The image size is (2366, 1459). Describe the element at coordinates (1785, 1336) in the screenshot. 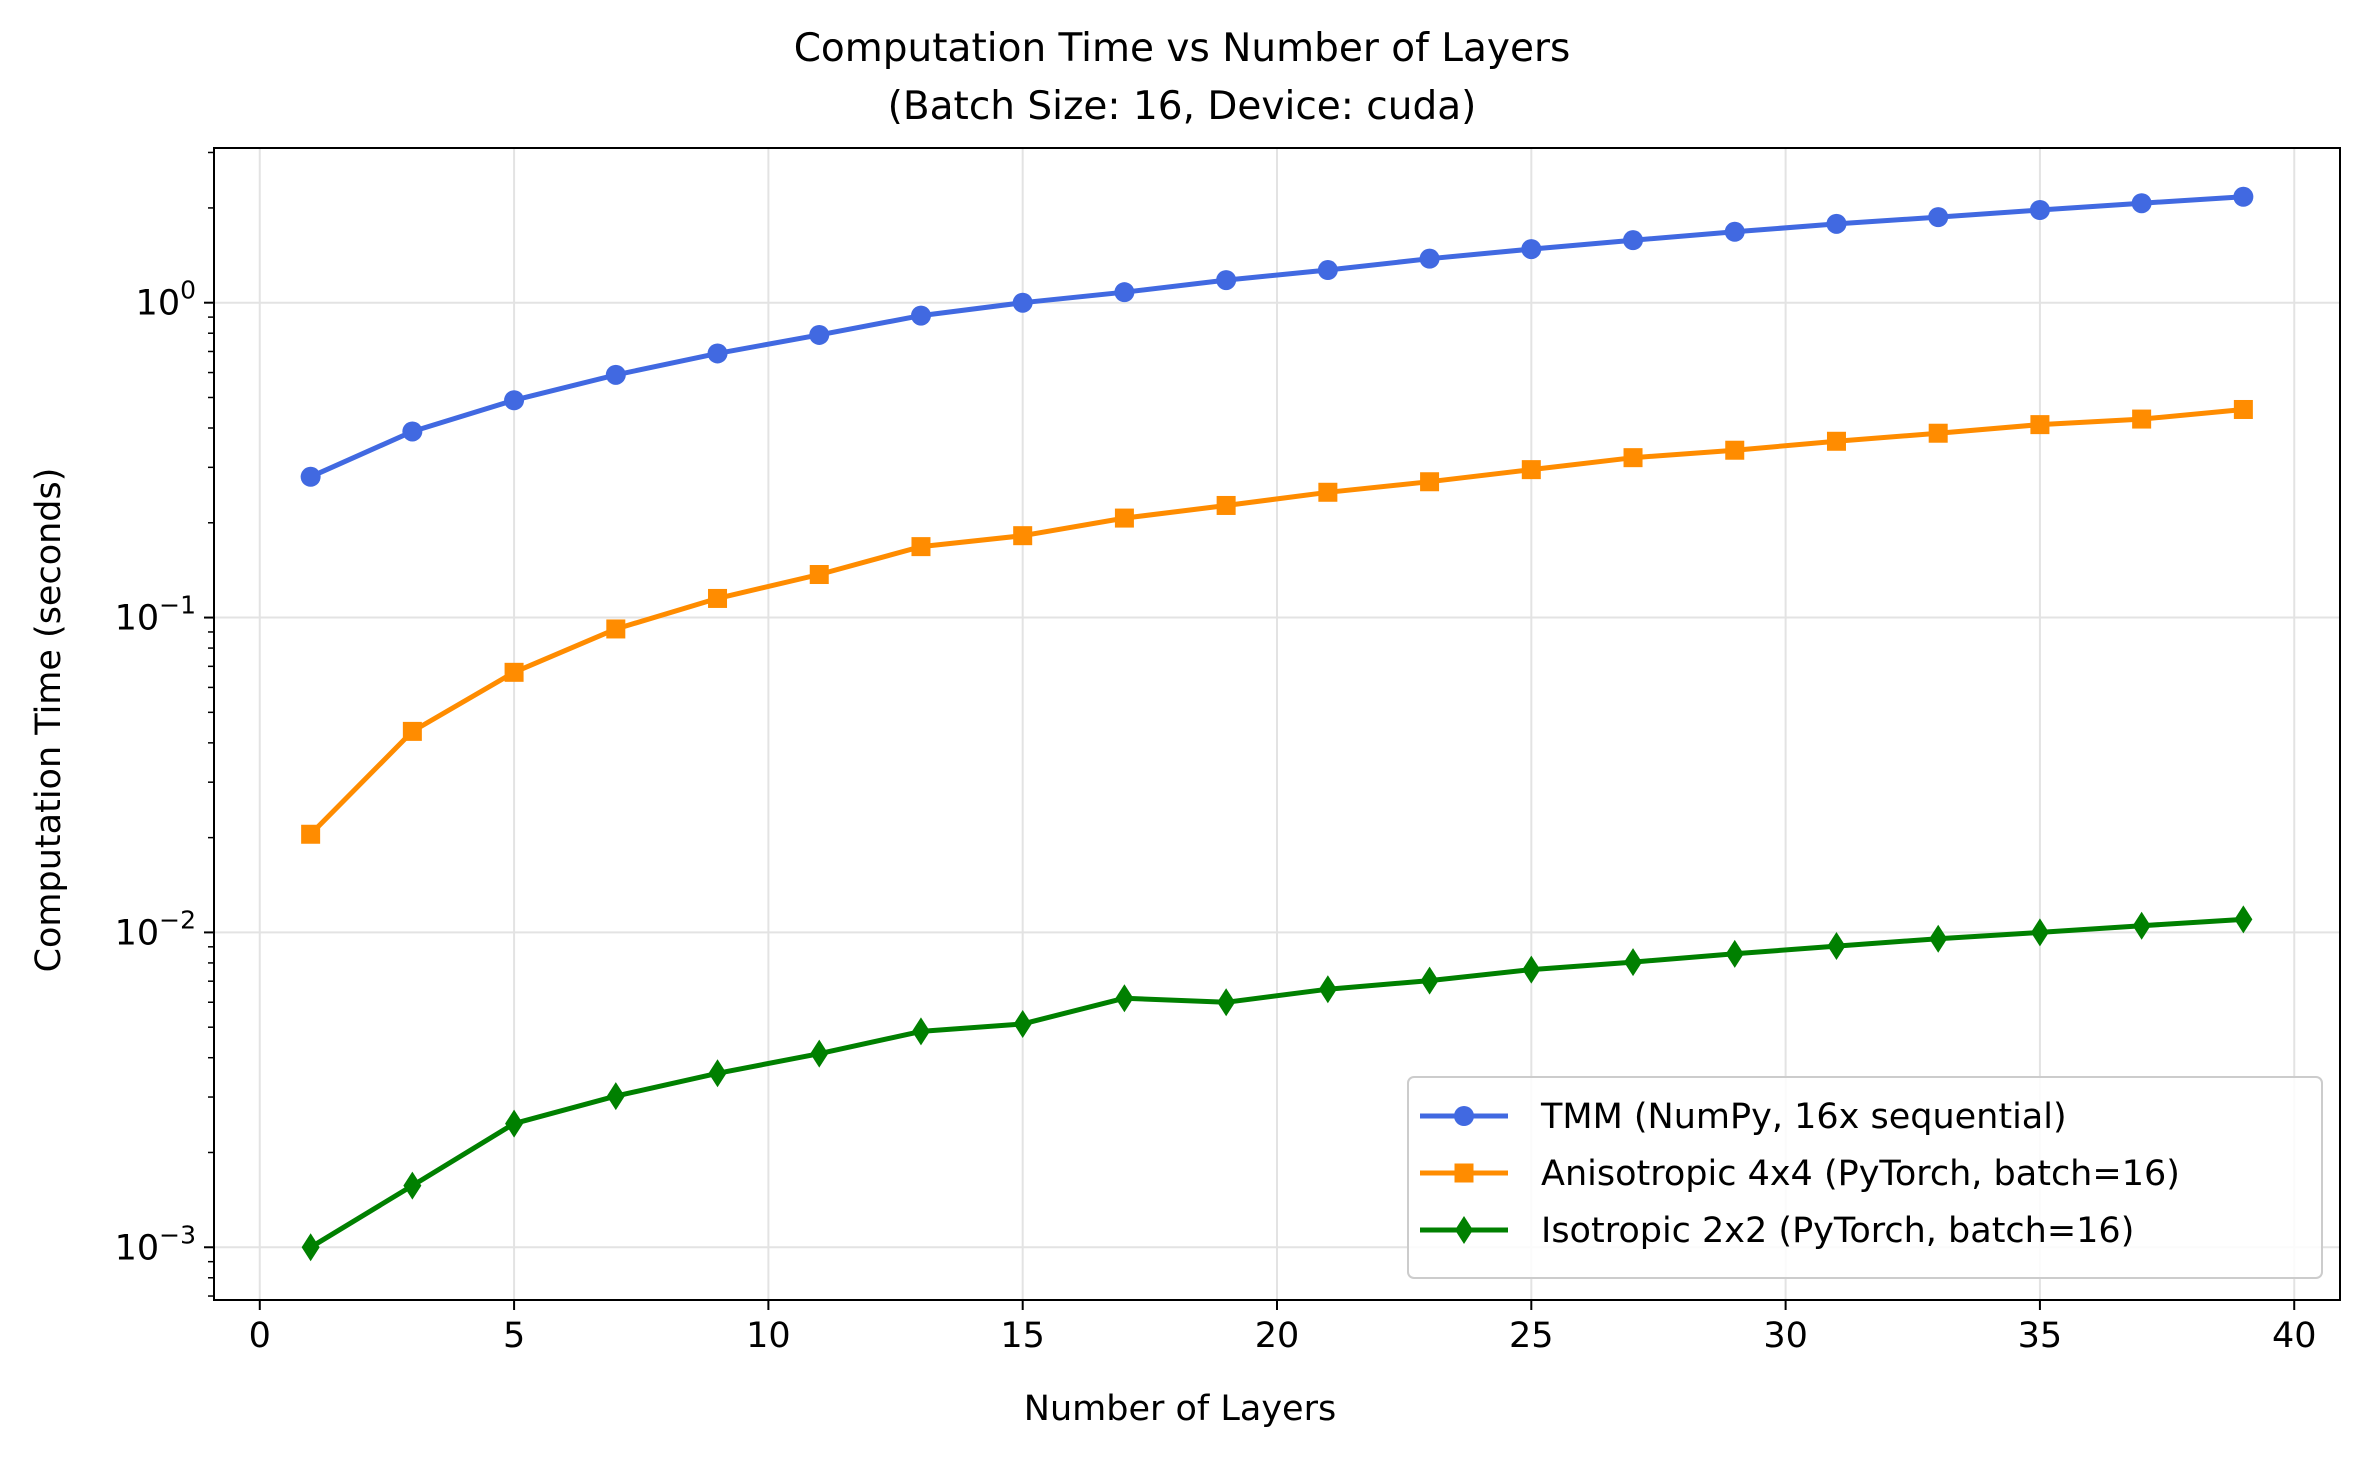

I see `x-tick-label: 30` at that location.